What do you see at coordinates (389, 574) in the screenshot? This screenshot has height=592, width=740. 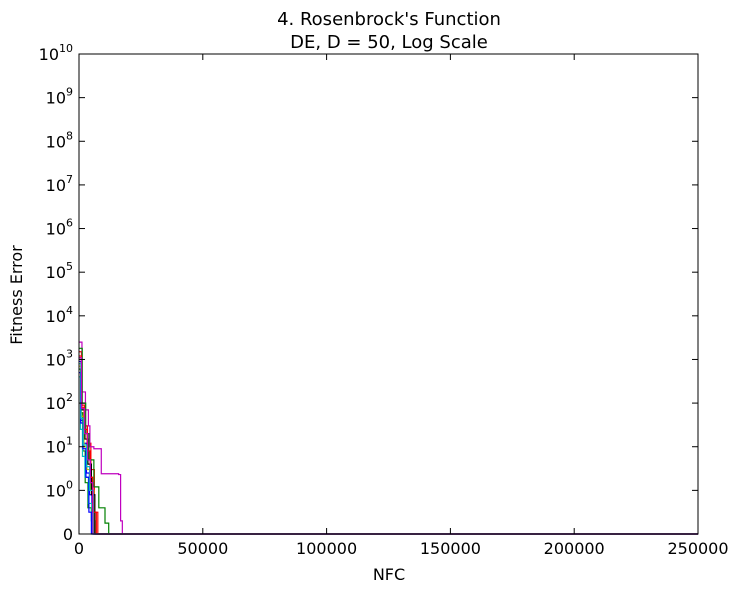 I see `x-axis-label: NFC` at bounding box center [389, 574].